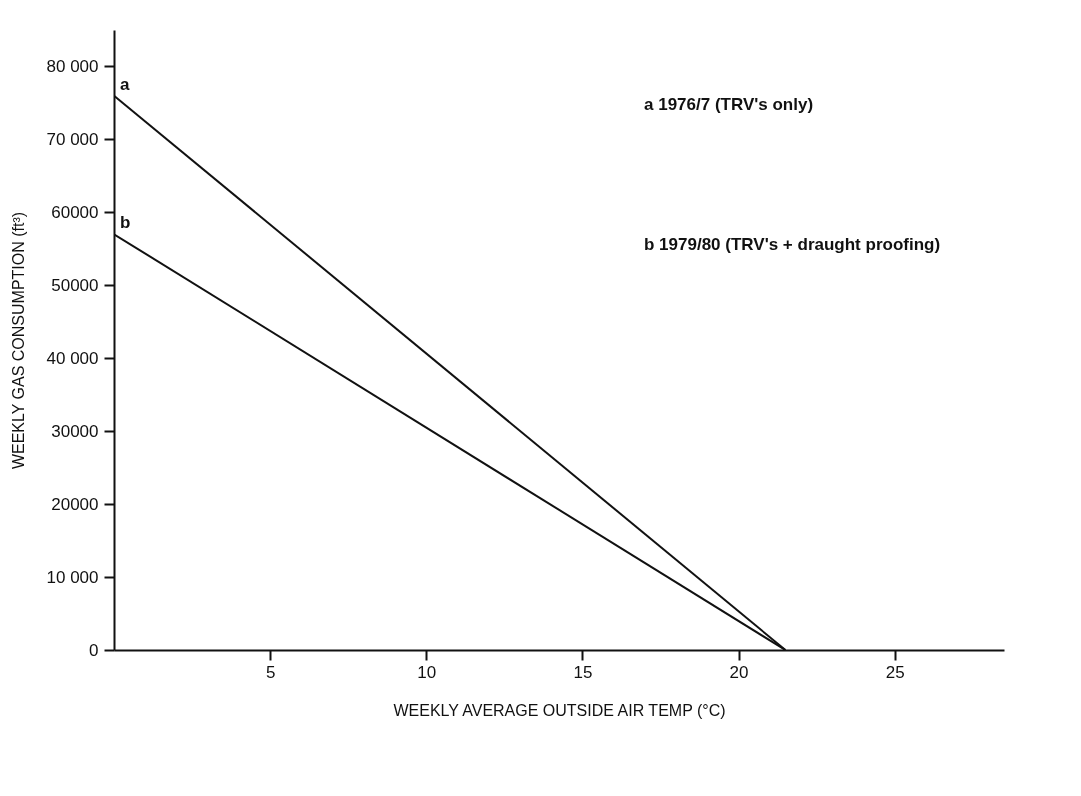  What do you see at coordinates (75, 285) in the screenshot?
I see `y-tick-label: 50000` at bounding box center [75, 285].